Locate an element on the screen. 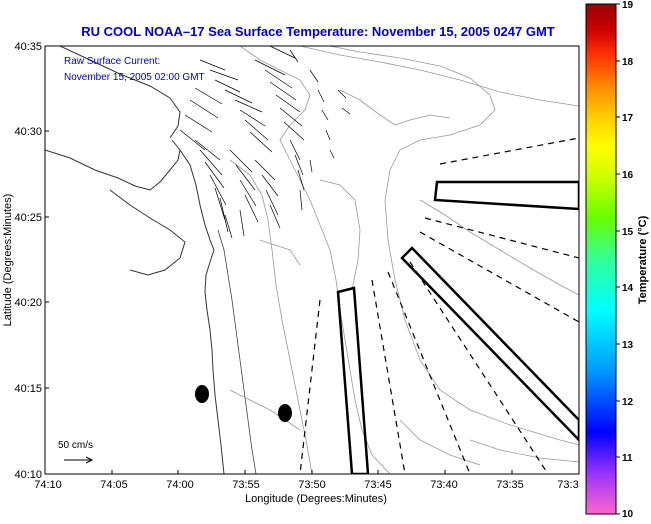 The height and width of the screenshot is (524, 651). x-tick-label: 74:05 is located at coordinates (114, 485).